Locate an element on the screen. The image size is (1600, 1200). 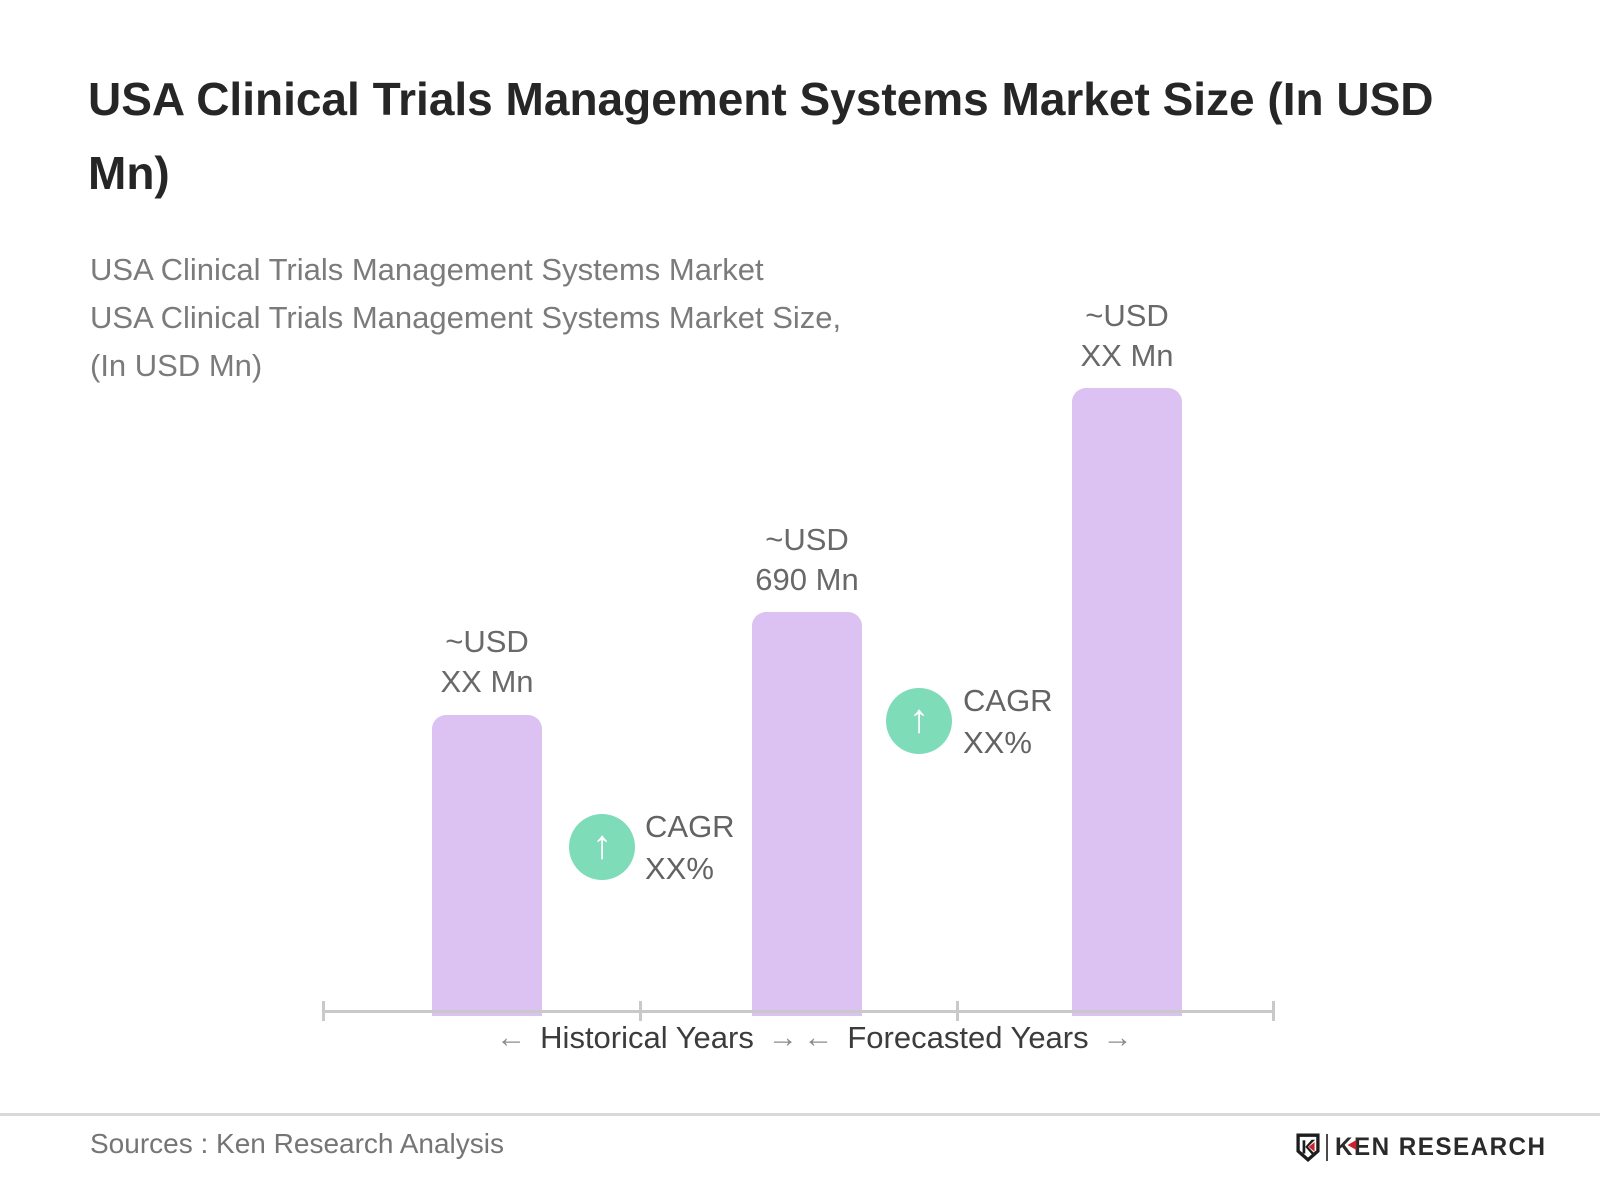
axis-group-label-text: Historical Years is located at coordinates (647, 1037).